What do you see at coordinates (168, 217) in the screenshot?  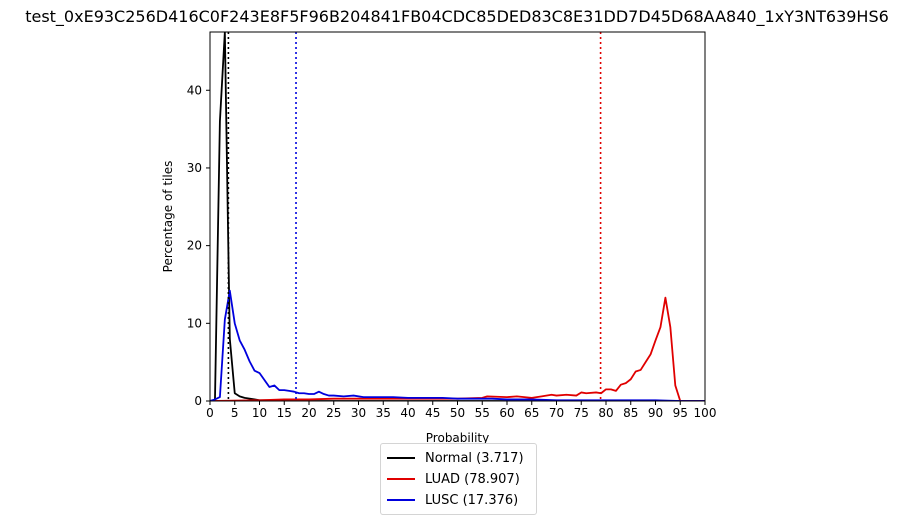 I see `y-axis-label: Percentage of tiles` at bounding box center [168, 217].